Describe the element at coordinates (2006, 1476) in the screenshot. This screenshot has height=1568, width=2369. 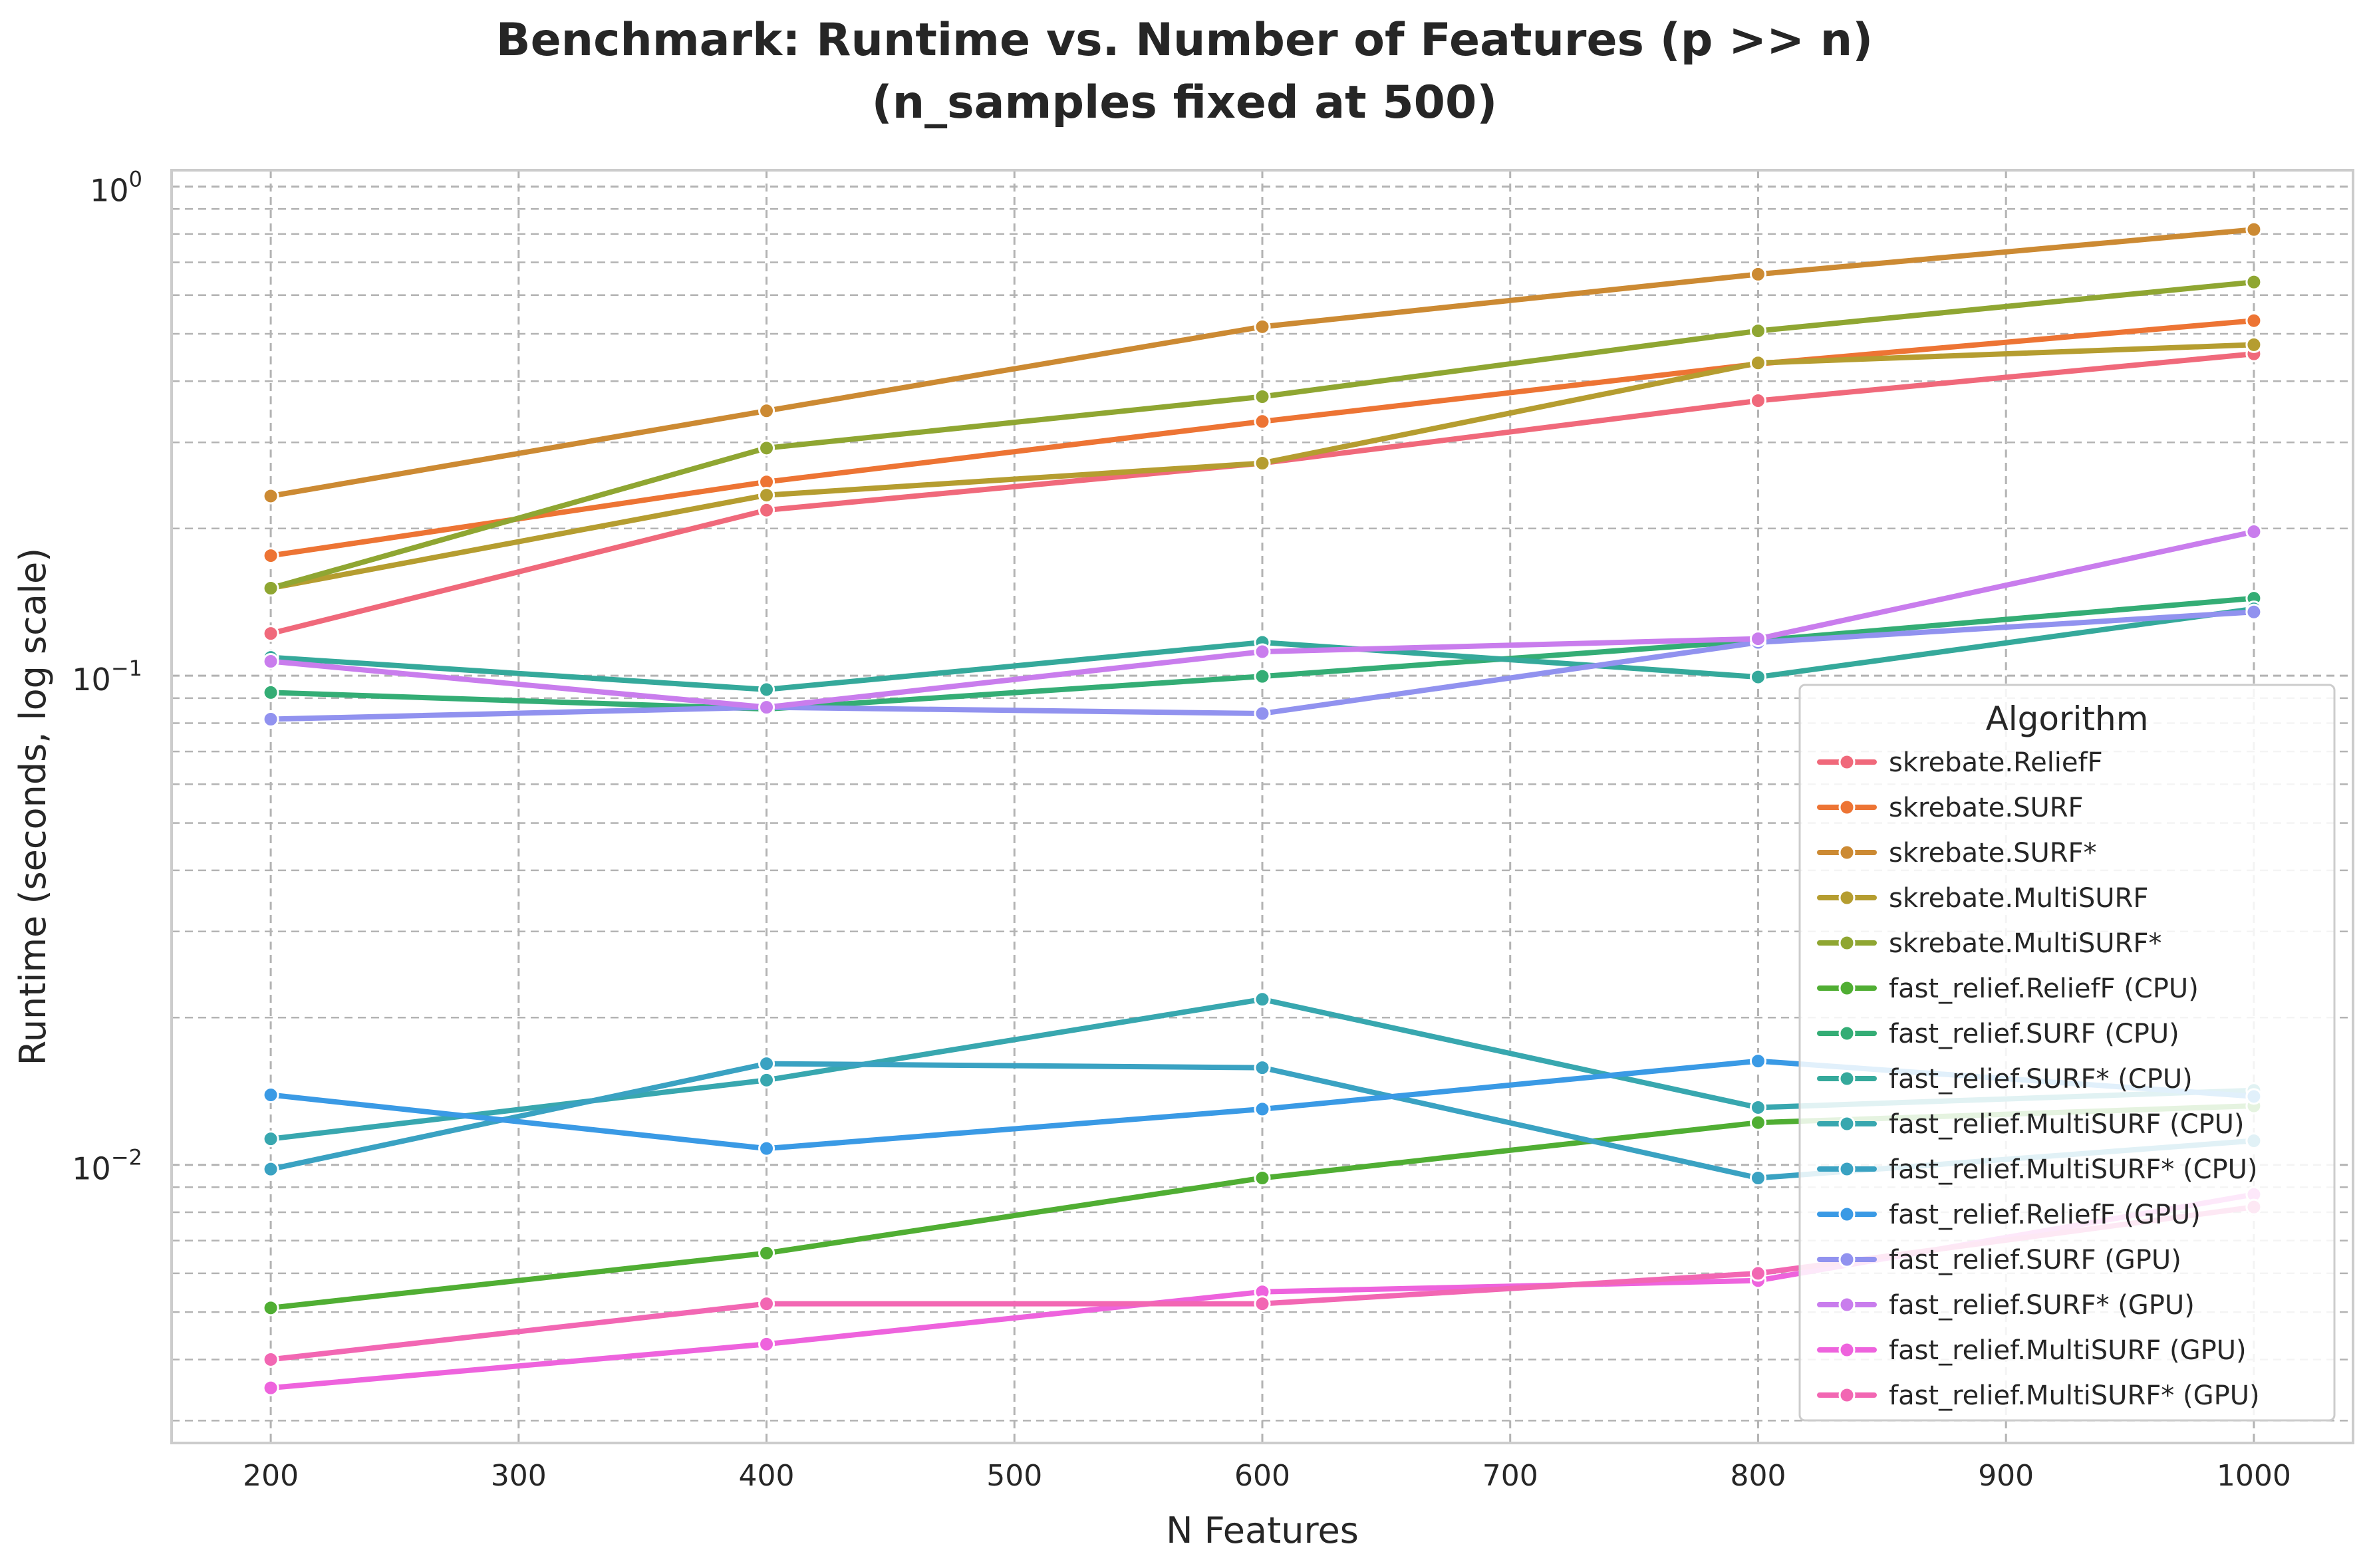
I see `x-tick-label: 900` at that location.